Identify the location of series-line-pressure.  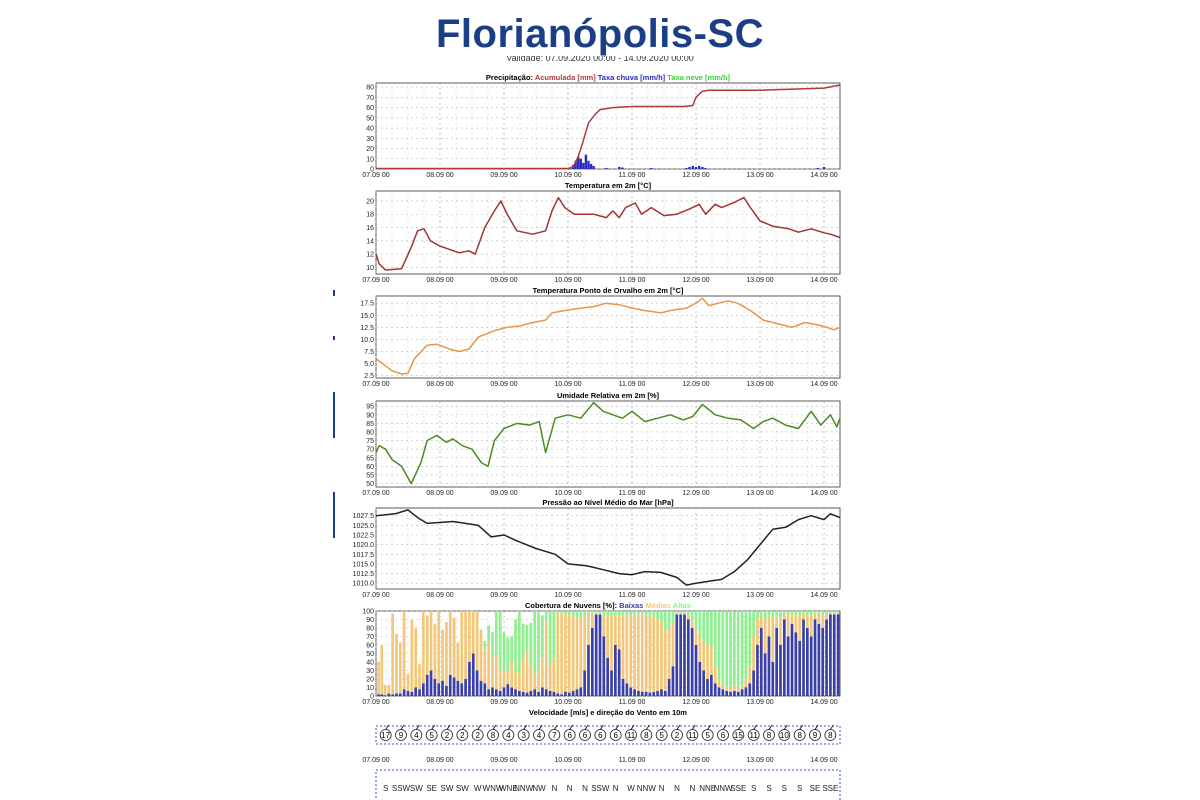
(608, 547).